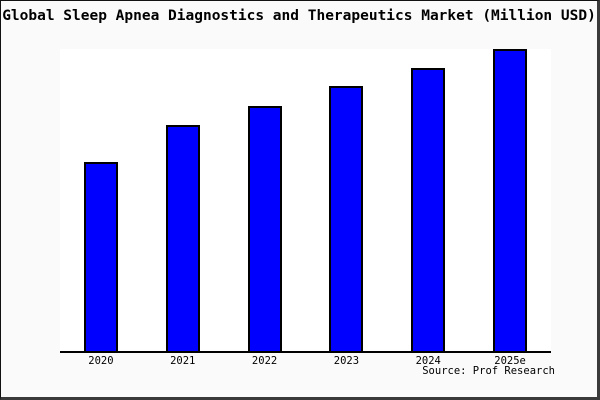 This screenshot has height=400, width=600. Describe the element at coordinates (264, 228) in the screenshot. I see `bar-2022` at that location.